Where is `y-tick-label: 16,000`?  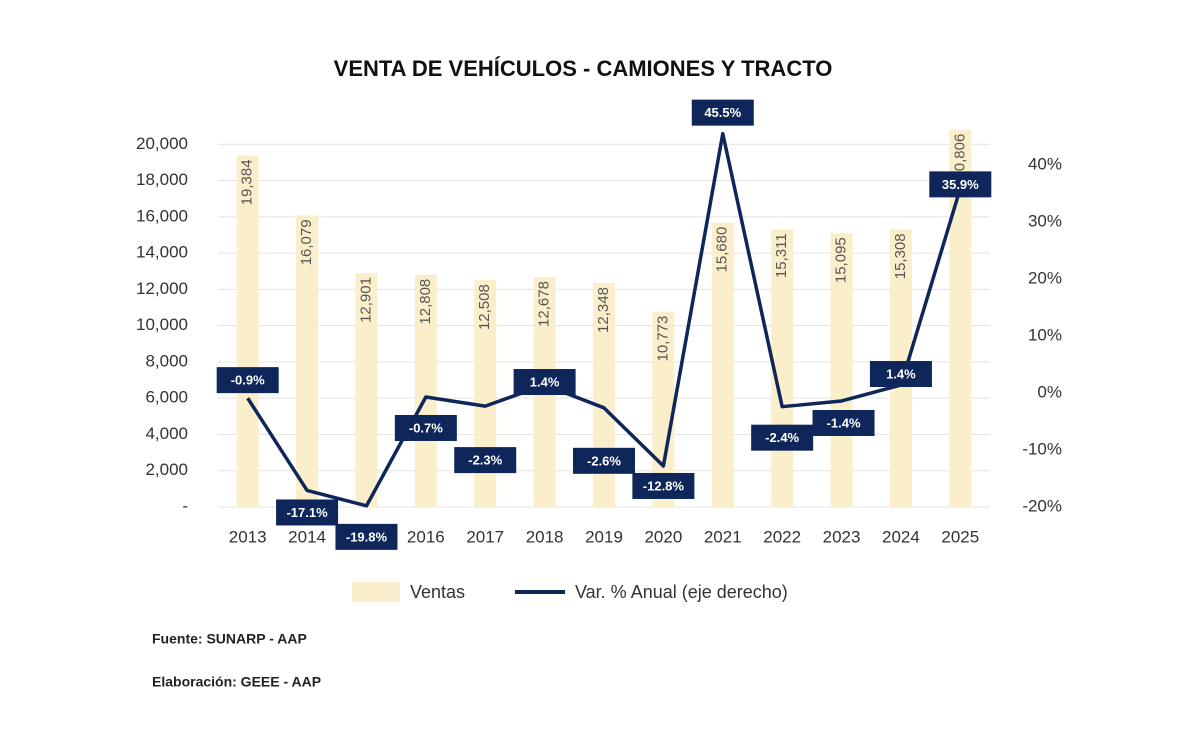 y-tick-label: 16,000 is located at coordinates (162, 215).